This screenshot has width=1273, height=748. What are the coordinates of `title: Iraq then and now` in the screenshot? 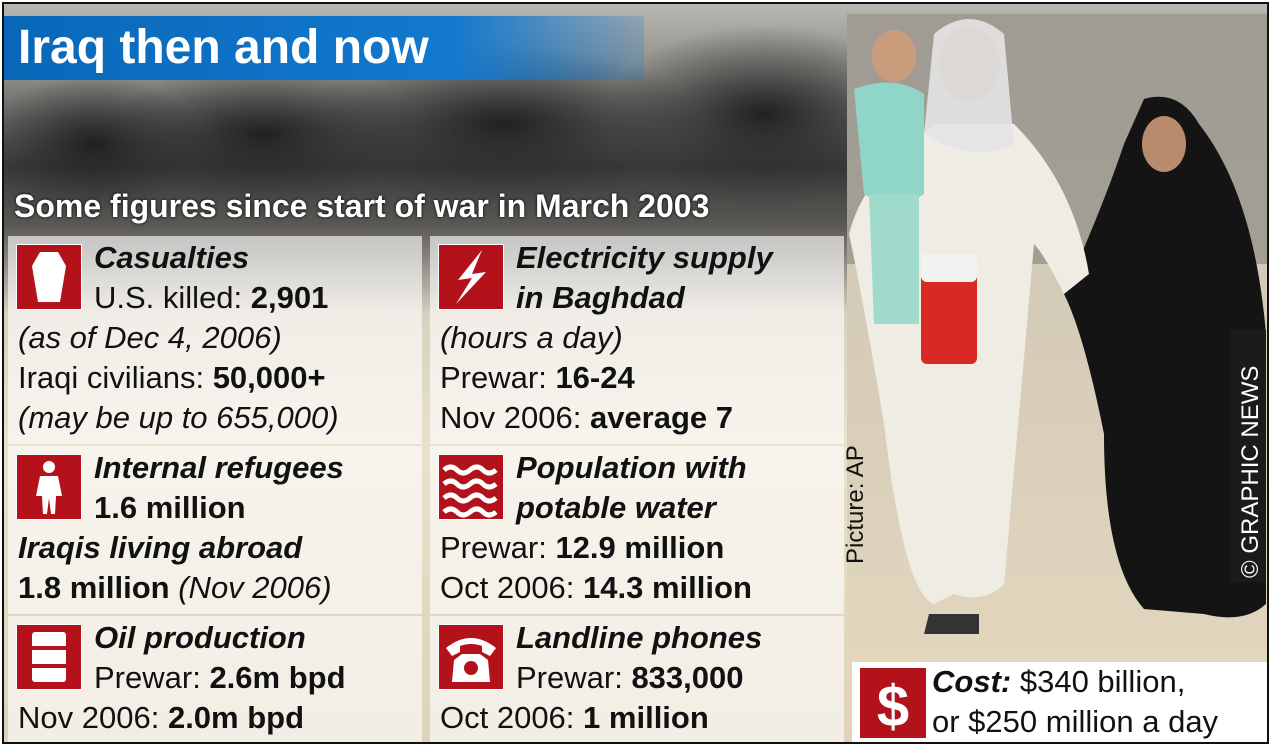 It's located at (223, 47).